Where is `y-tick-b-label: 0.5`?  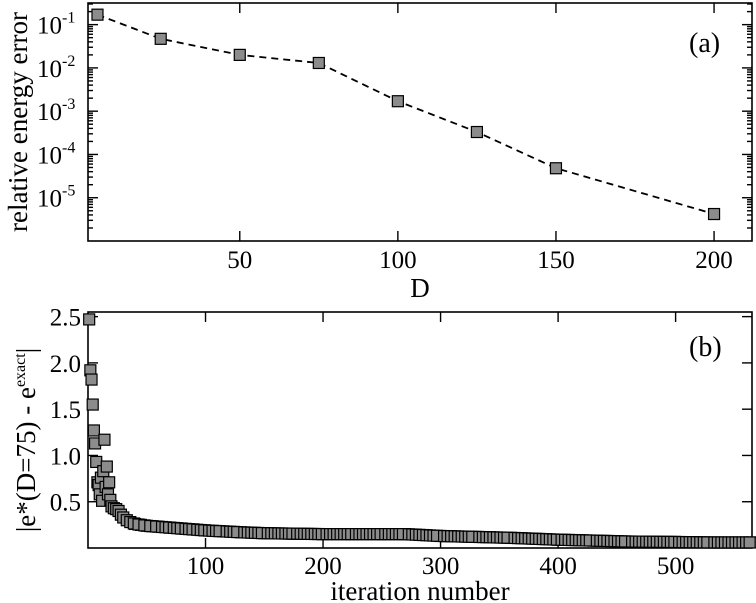
y-tick-b-label: 0.5 is located at coordinates (65, 503).